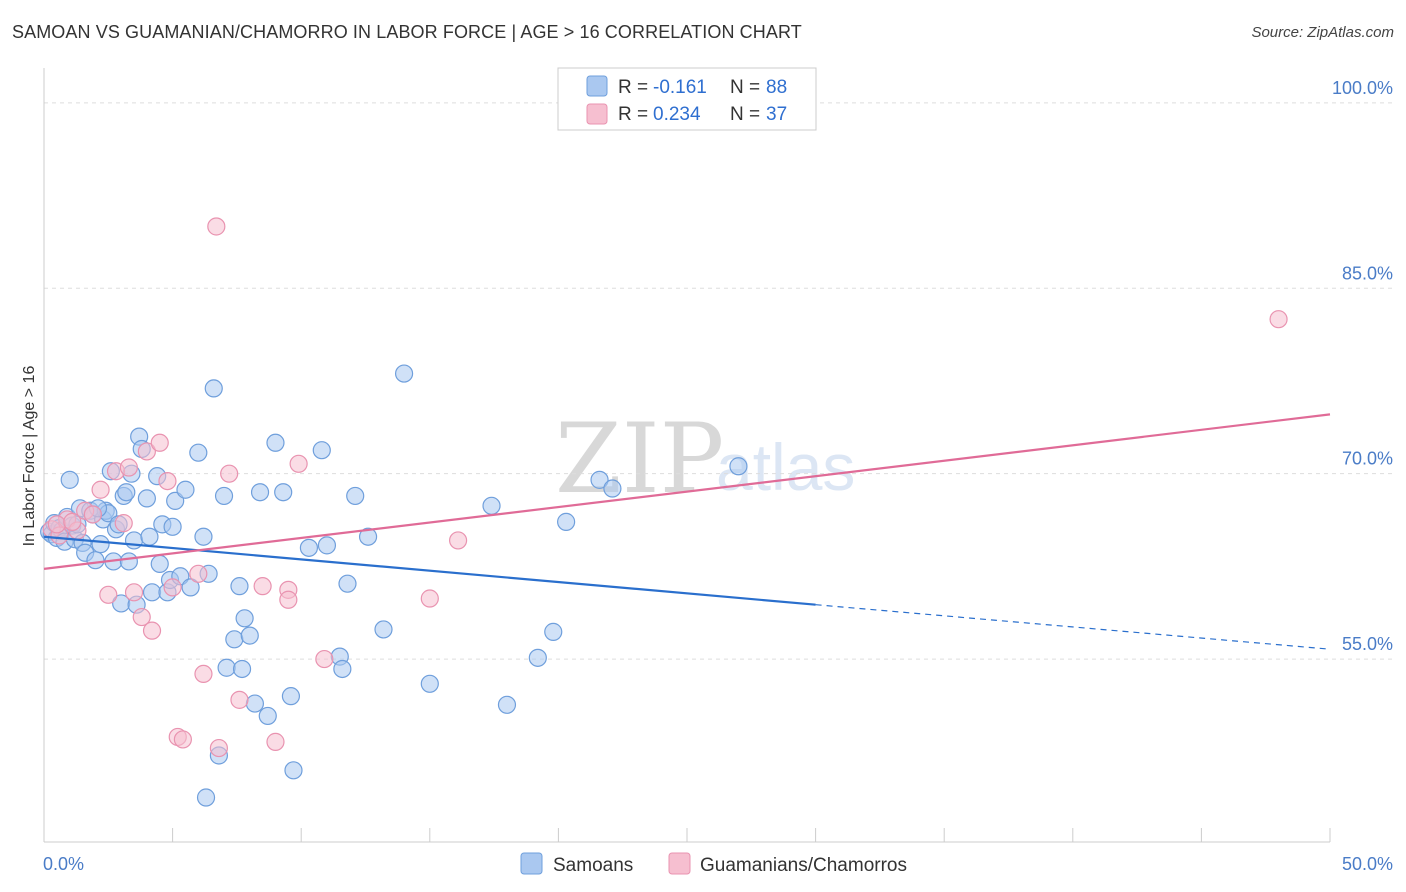 The image size is (1406, 892). Describe the element at coordinates (1362, 88) in the screenshot. I see `y-tick-label: 100.0%` at that location.